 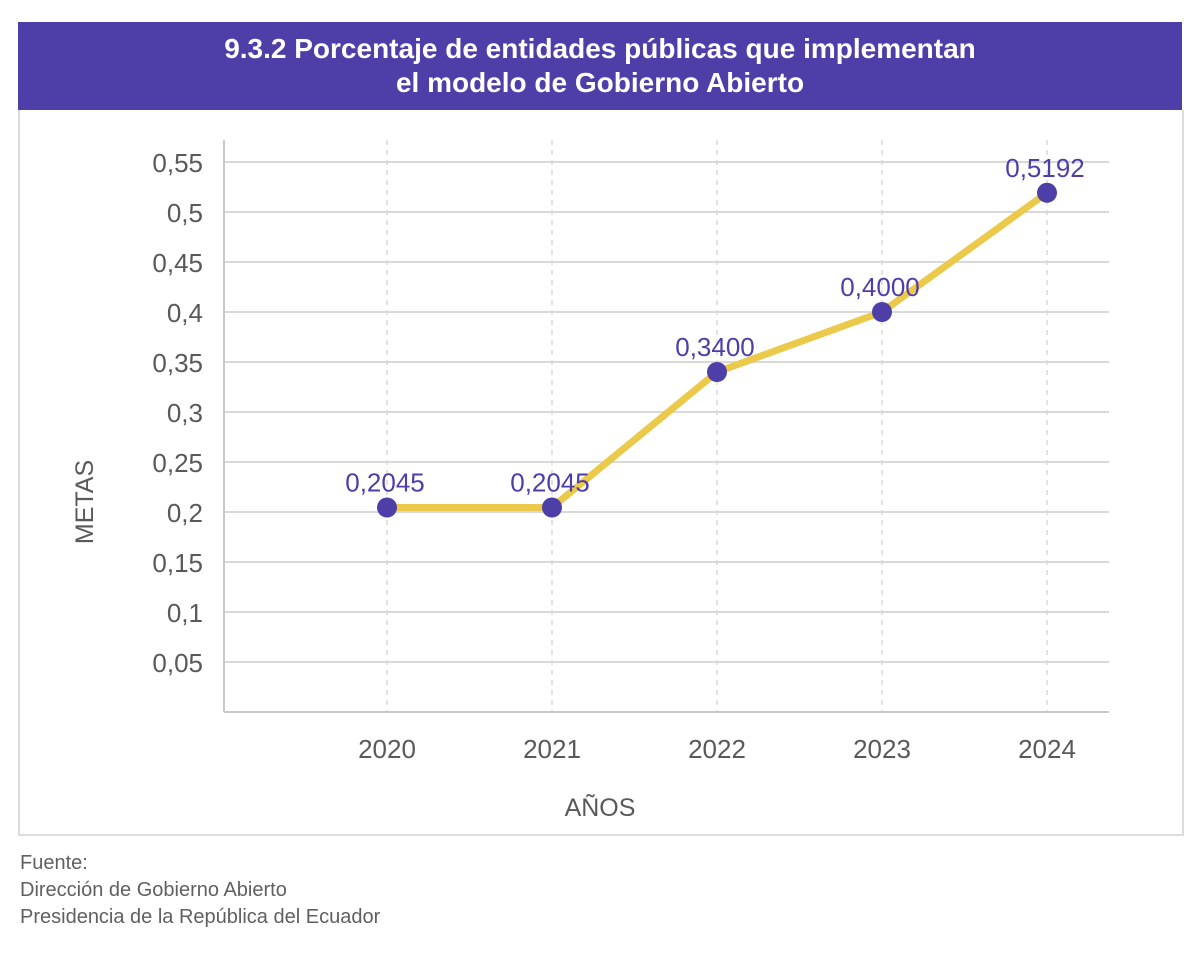 What do you see at coordinates (185, 313) in the screenshot?
I see `y-tick-label: 0,4` at bounding box center [185, 313].